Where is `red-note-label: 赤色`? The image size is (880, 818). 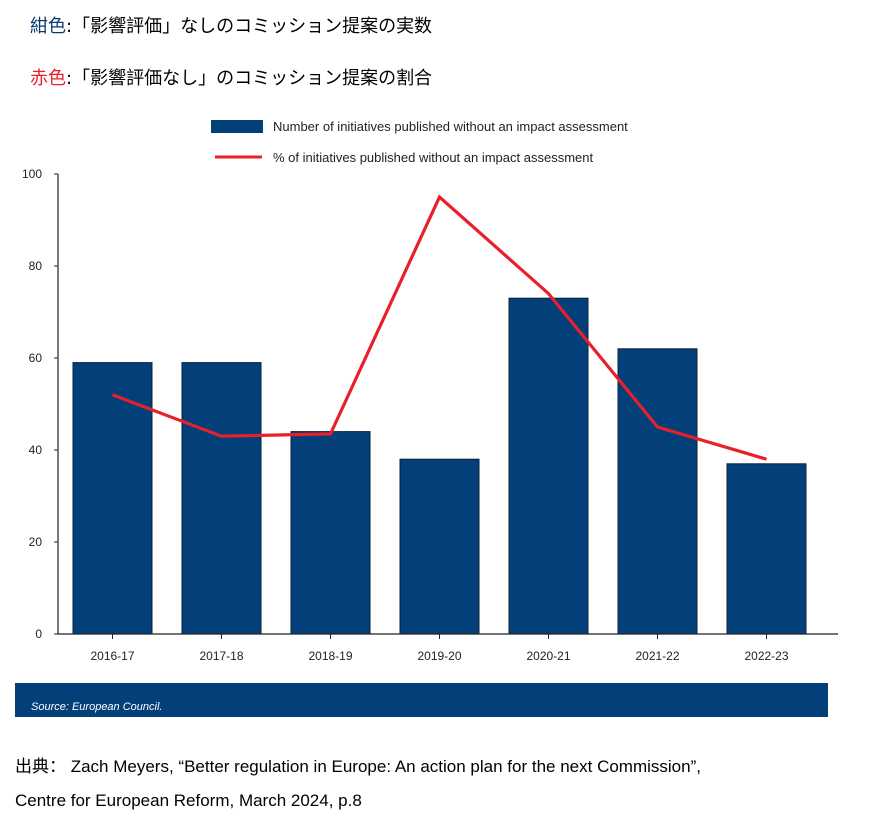 red-note-label: 赤色 is located at coordinates (48, 78).